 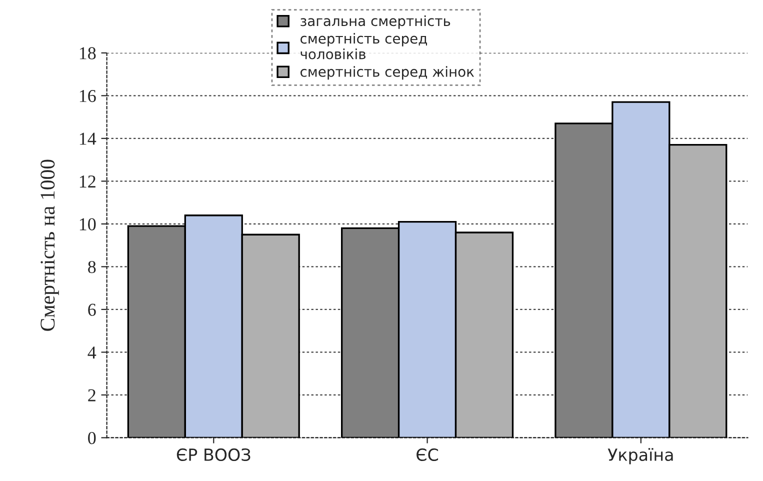 I want to click on legend-label: загальна смертність, so click(x=375, y=22).